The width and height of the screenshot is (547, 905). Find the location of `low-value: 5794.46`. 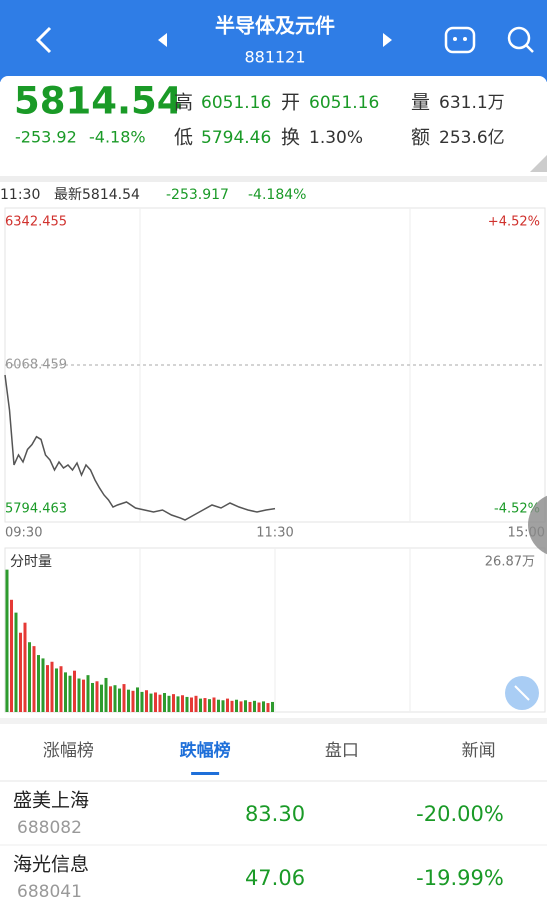

low-value: 5794.46 is located at coordinates (236, 138).